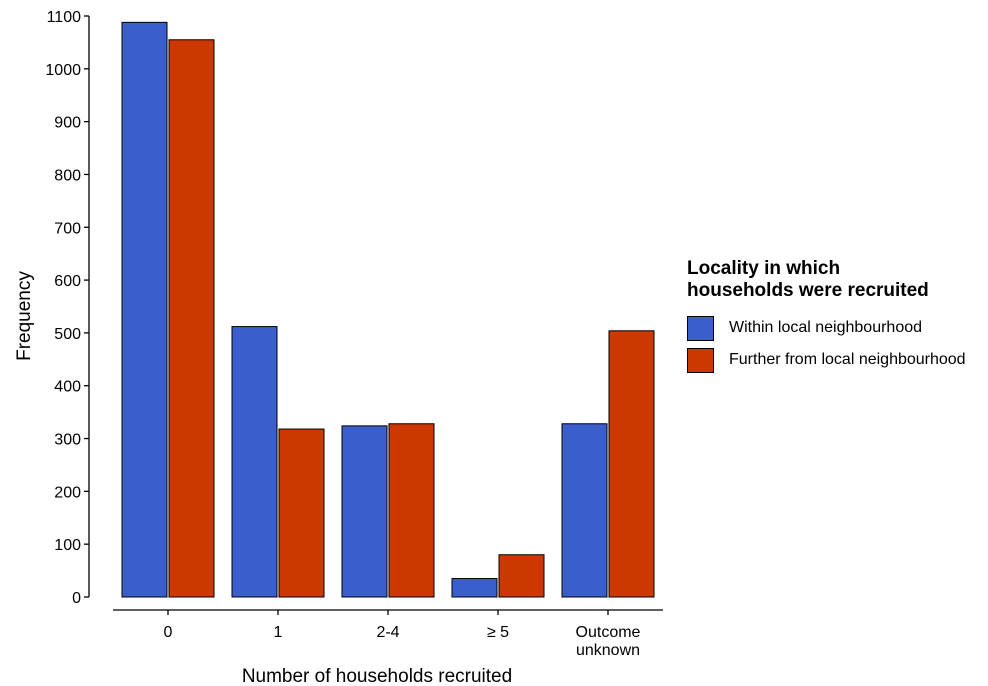 Image resolution: width=988 pixels, height=686 pixels. What do you see at coordinates (700, 360) in the screenshot?
I see `legend-swatch-further` at bounding box center [700, 360].